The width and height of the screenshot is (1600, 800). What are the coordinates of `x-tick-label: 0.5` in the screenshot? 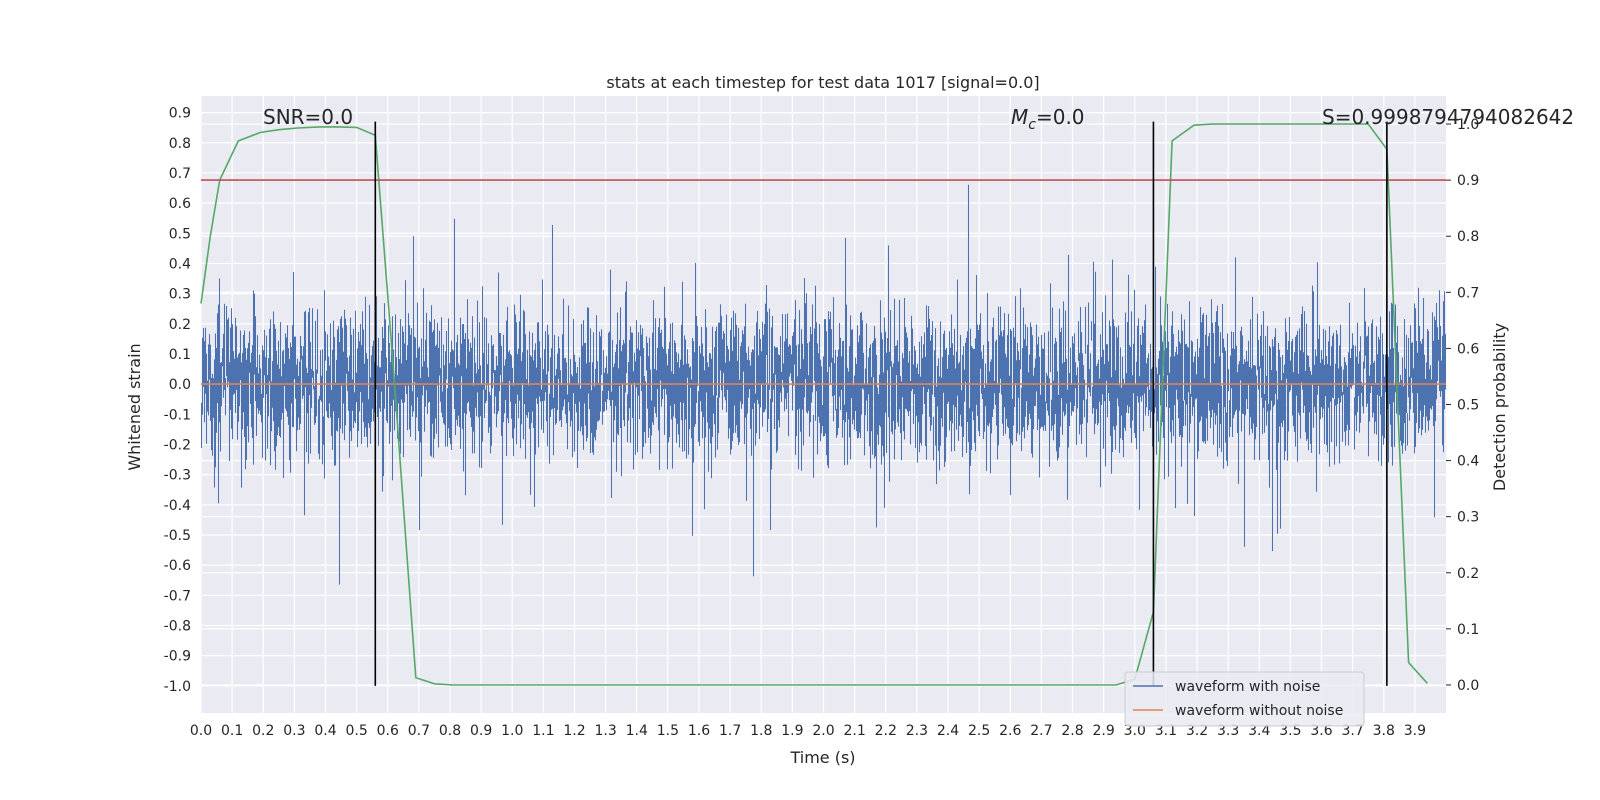 It's located at (356, 731).